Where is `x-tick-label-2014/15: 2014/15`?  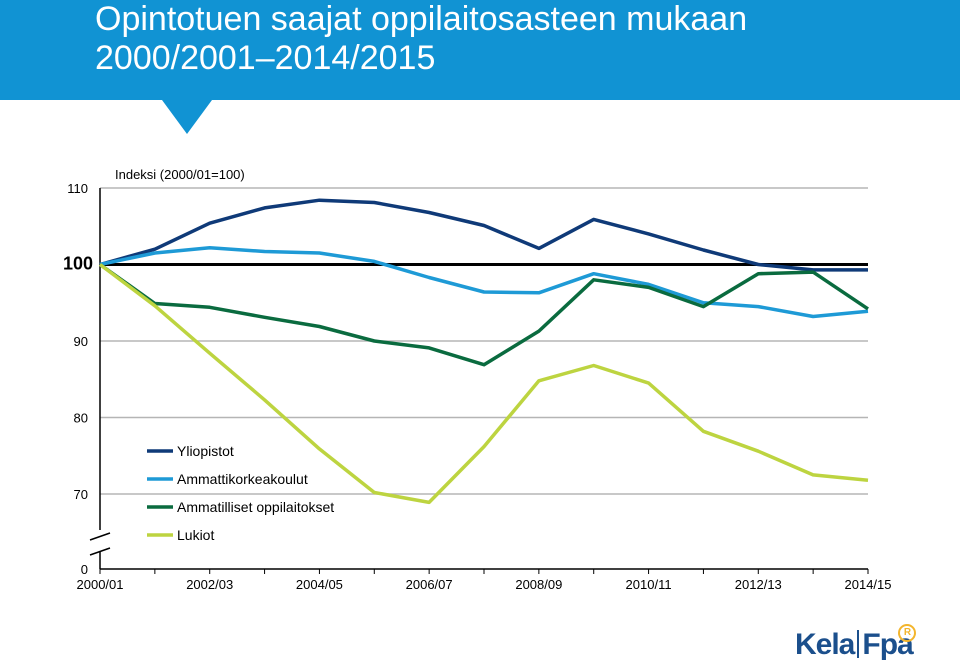
x-tick-label-2014/15: 2014/15 is located at coordinates (868, 584).